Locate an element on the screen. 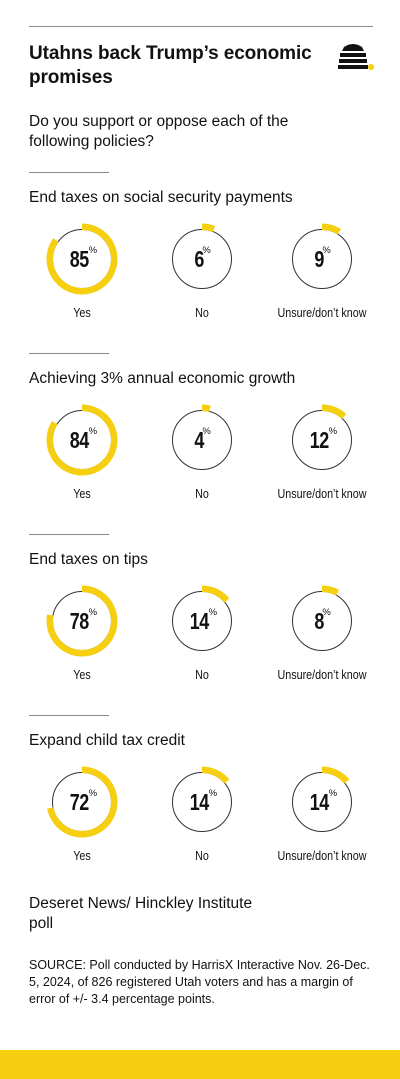 This screenshot has width=400, height=1079. percent-value: 8 is located at coordinates (319, 620).